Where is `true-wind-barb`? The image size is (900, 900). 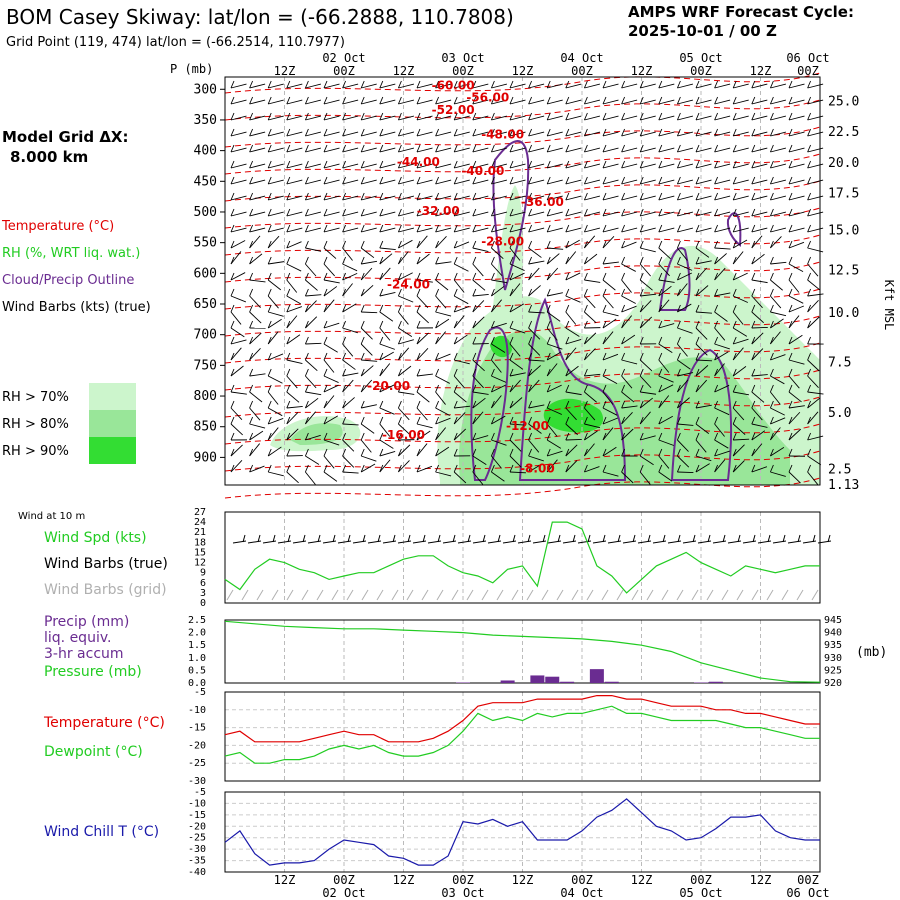
true-wind-barb is located at coordinates (359, 542).